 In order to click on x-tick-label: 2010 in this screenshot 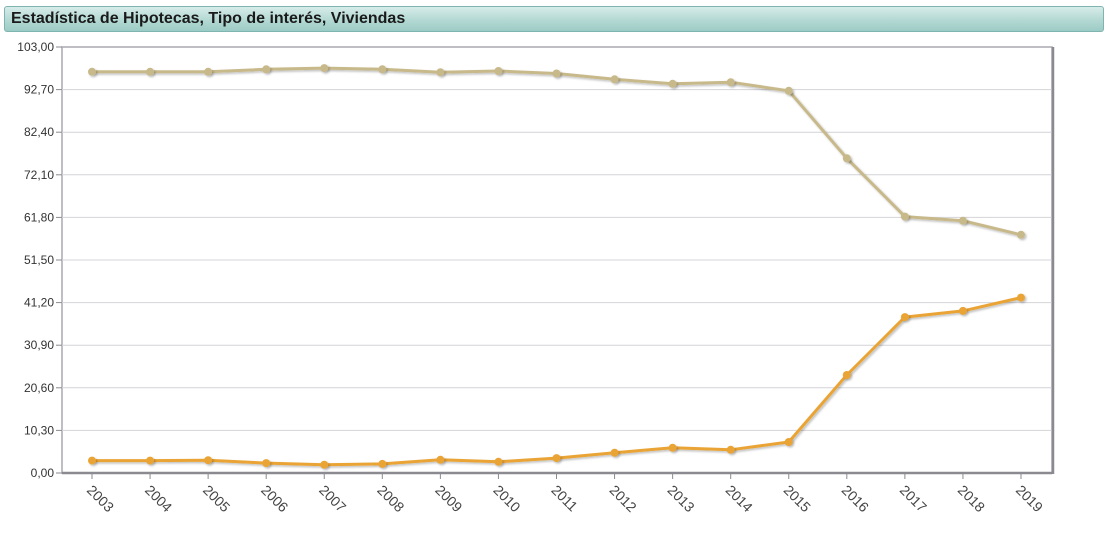, I will do `click(506, 498)`.